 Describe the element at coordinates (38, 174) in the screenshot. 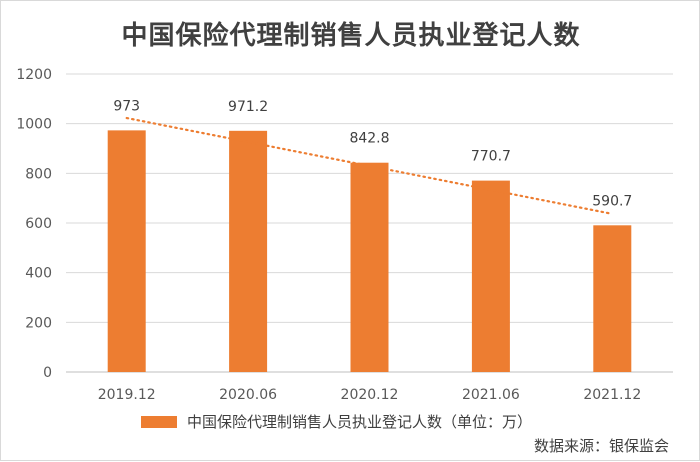

I see `y-tick-label: 800` at that location.